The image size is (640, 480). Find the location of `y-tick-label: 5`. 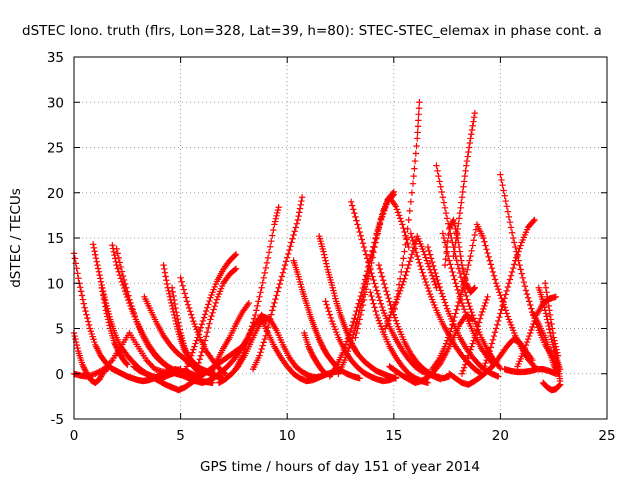

y-tick-label: 5 is located at coordinates (59, 330).